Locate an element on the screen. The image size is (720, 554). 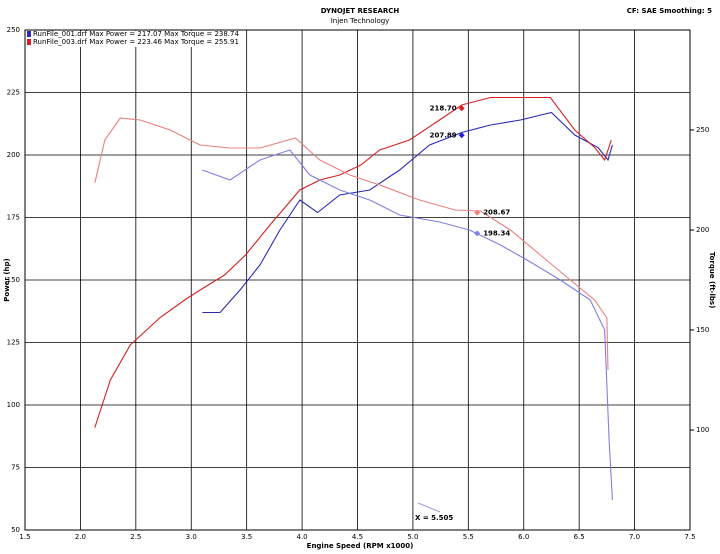
marker-label: 208.67 is located at coordinates (496, 213).